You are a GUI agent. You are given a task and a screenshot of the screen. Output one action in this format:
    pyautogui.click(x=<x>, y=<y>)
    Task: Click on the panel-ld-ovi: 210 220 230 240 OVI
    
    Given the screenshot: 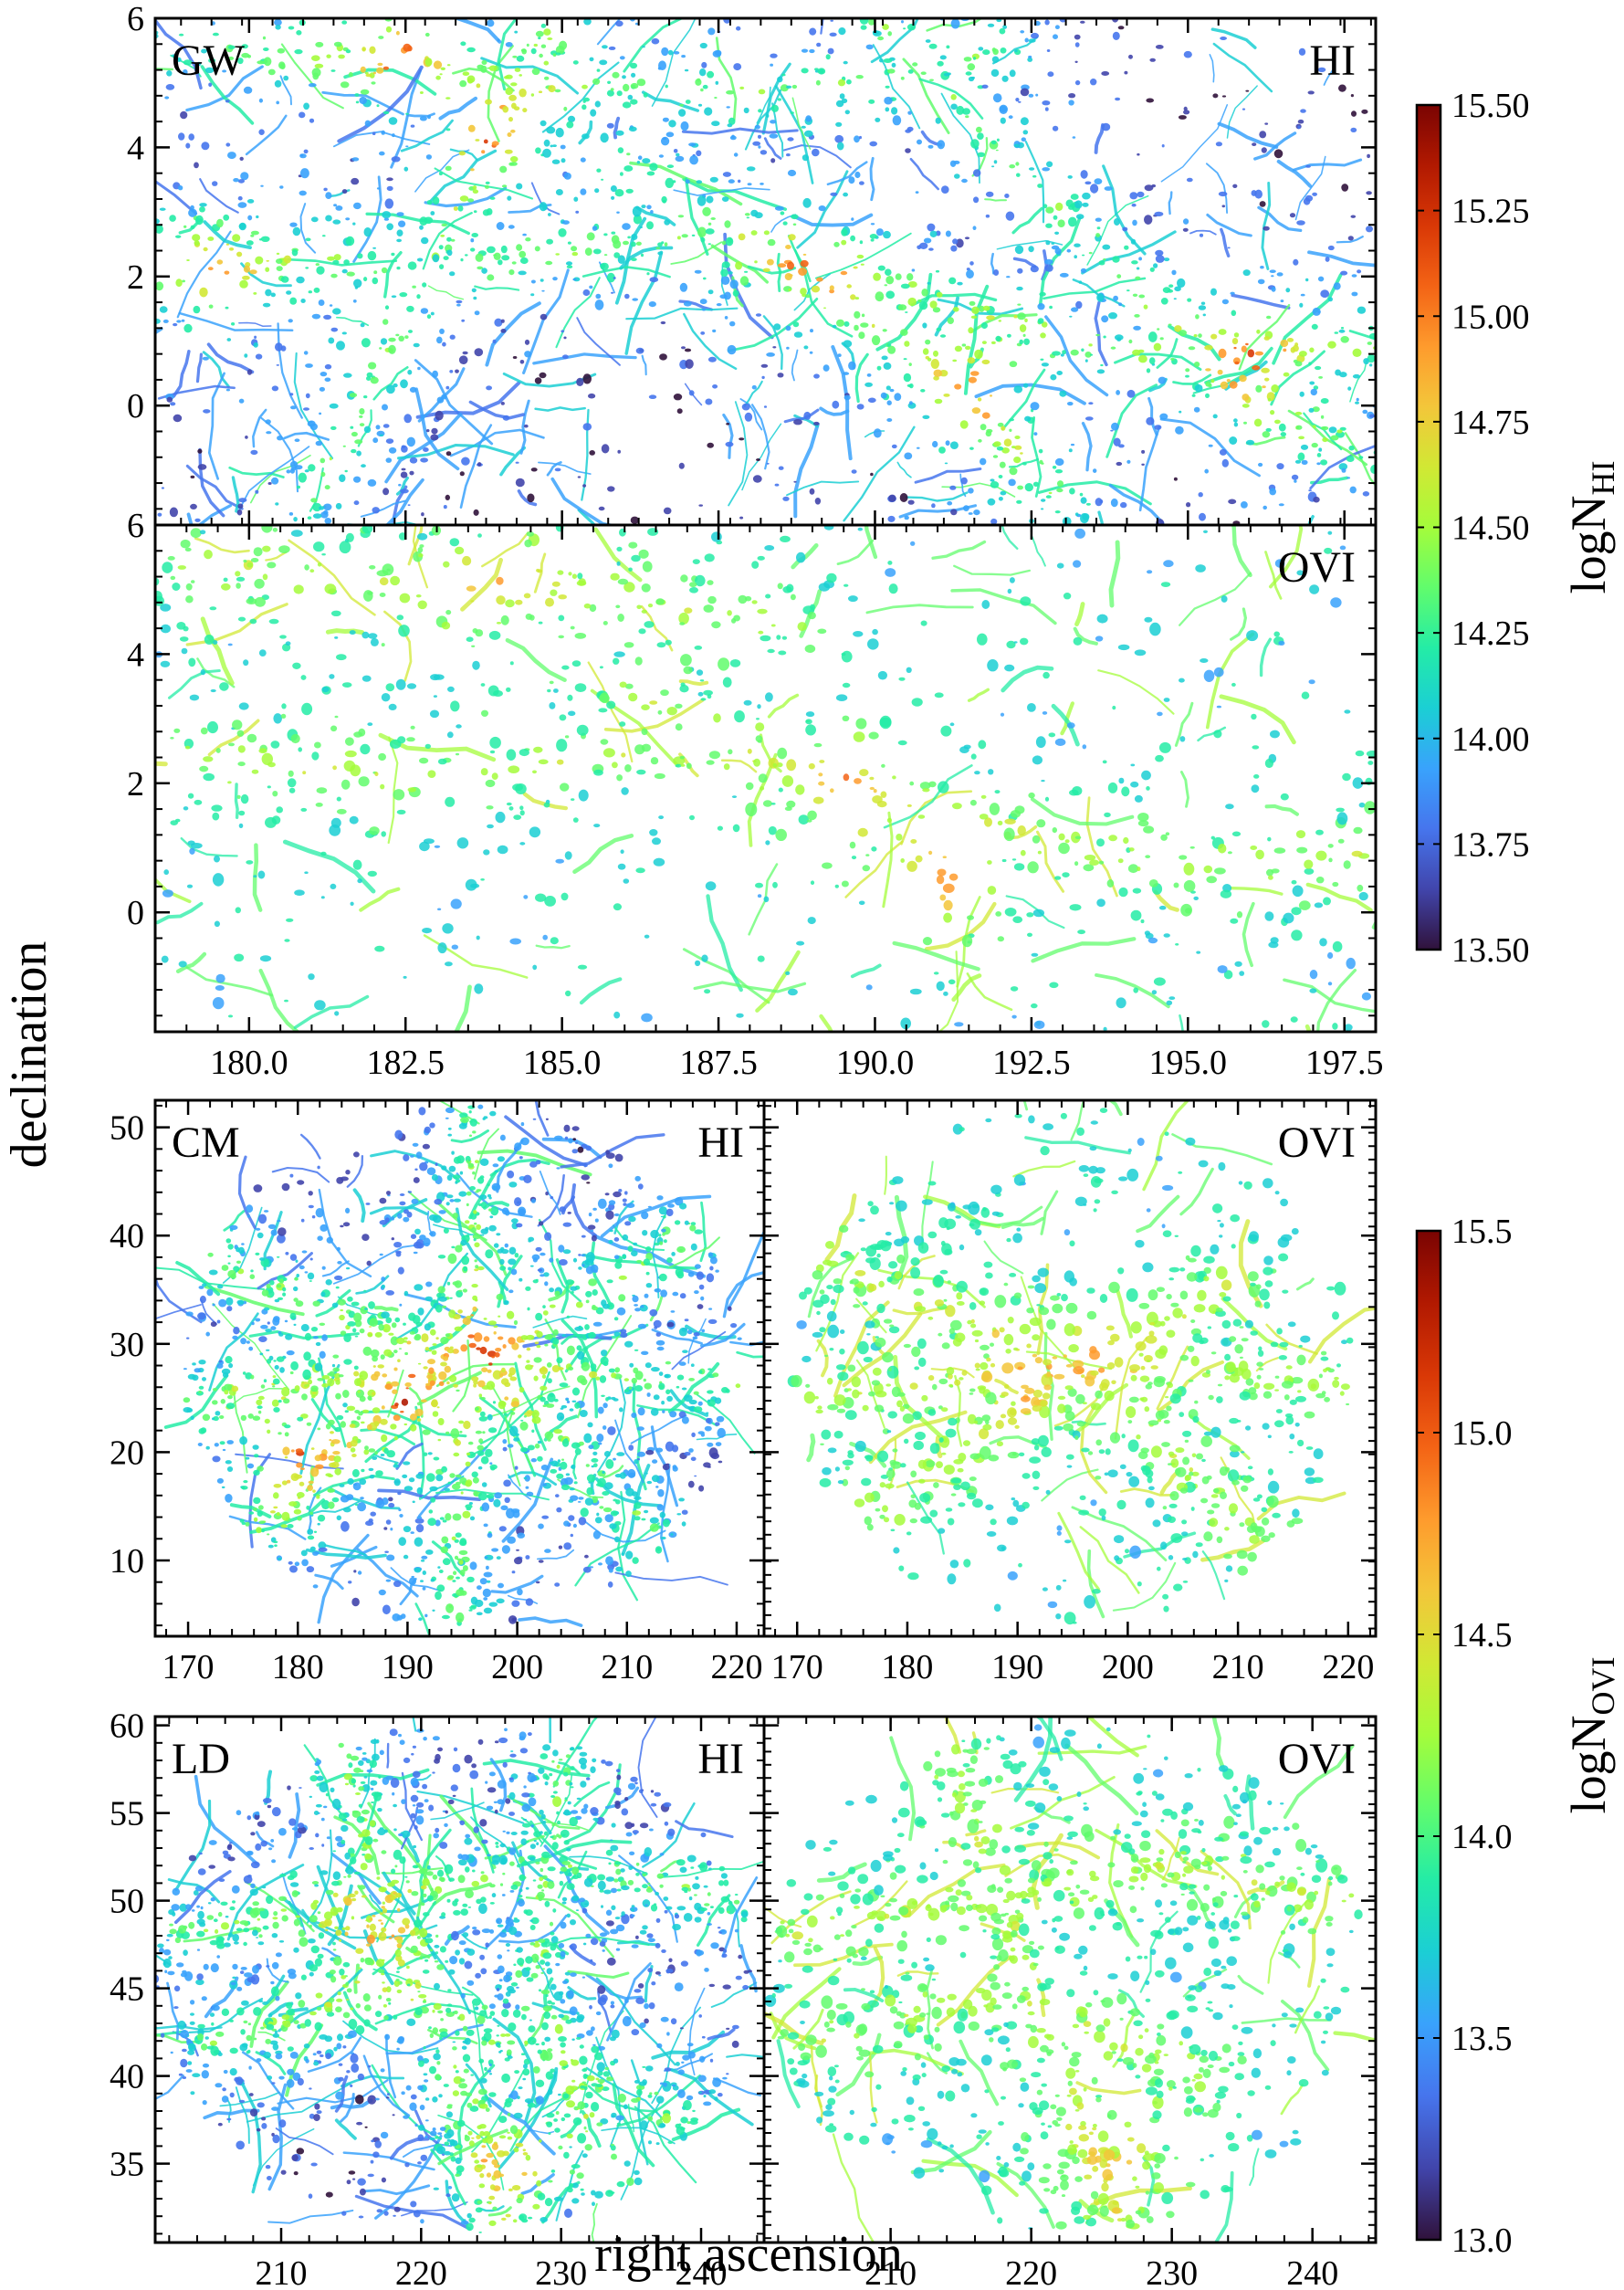 What is the action you would take?
    pyautogui.click(x=1070, y=2002)
    